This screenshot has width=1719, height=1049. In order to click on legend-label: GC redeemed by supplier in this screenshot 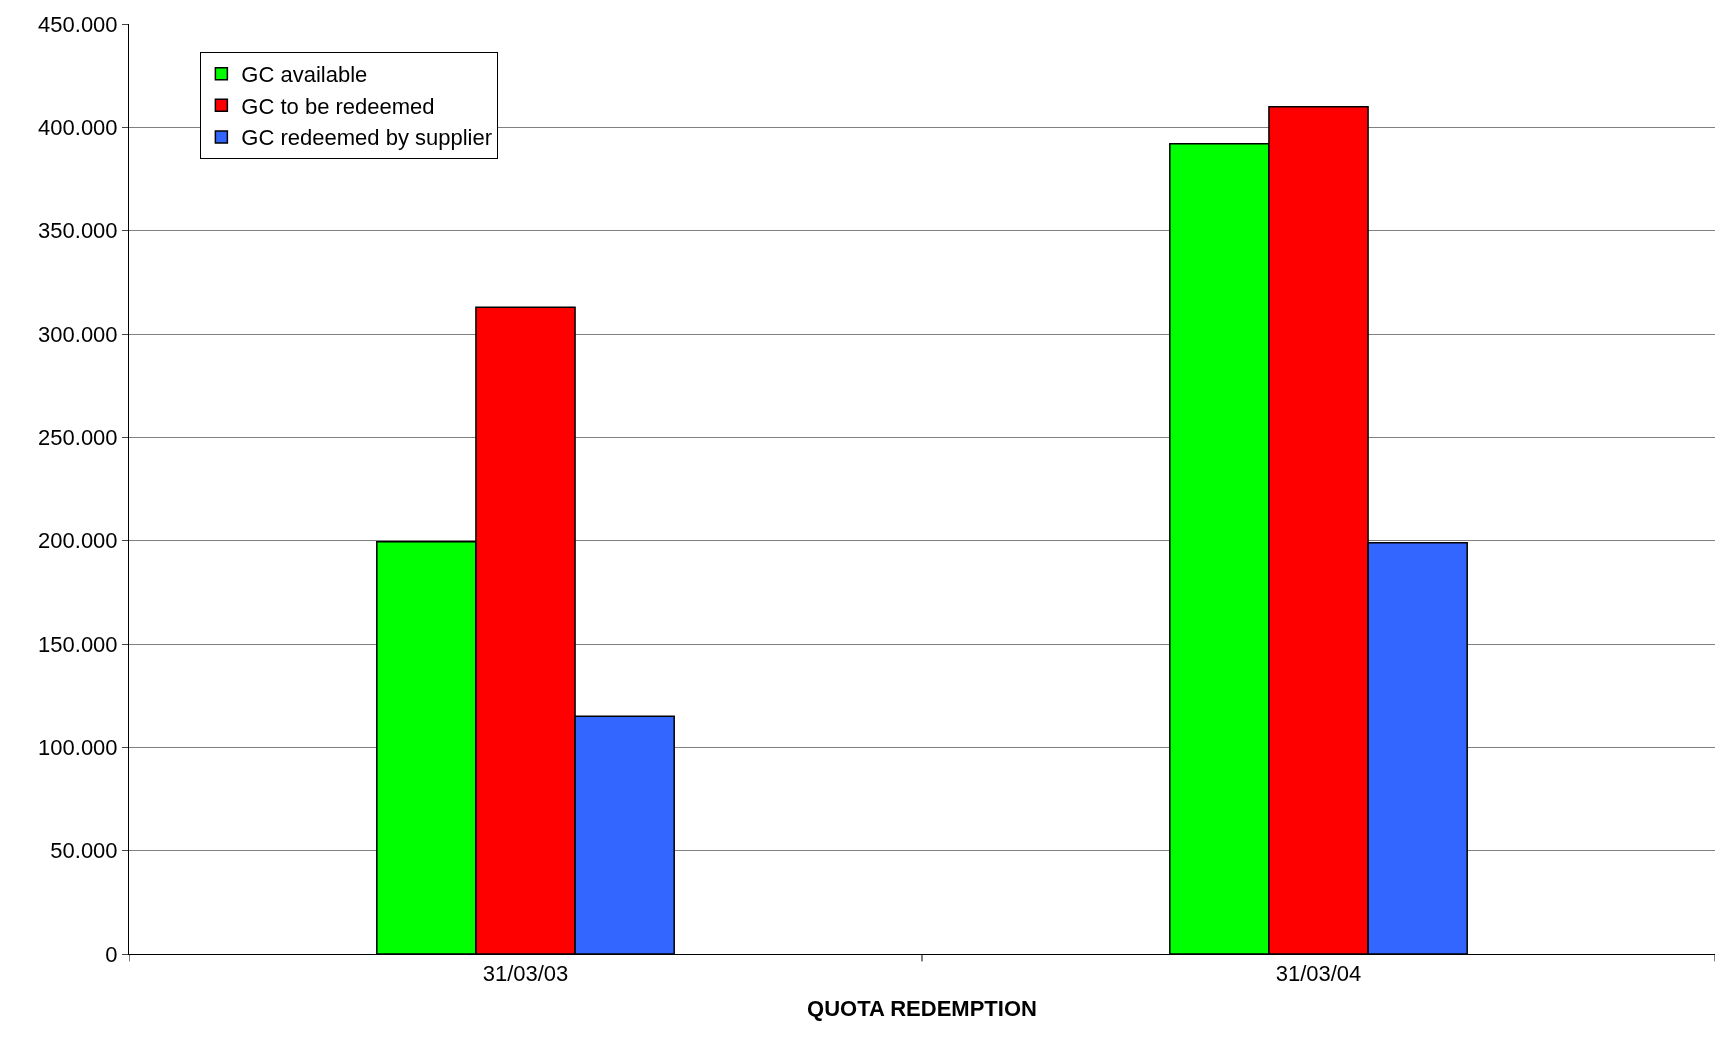, I will do `click(367, 138)`.